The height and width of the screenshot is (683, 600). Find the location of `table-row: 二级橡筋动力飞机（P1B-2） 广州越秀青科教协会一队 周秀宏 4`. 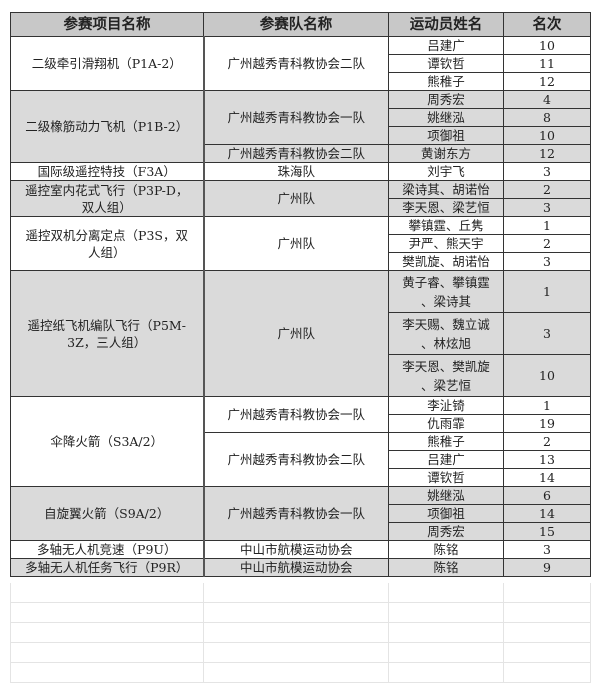

table-row: 二级橡筋动力飞机（P1B-2） 广州越秀青科教协会一队 周秀宏 4 is located at coordinates (300, 126).